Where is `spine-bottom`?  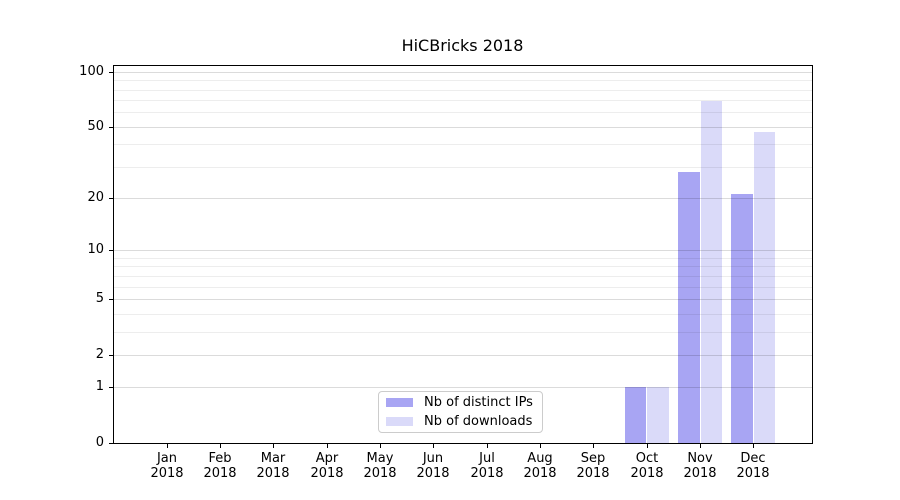 spine-bottom is located at coordinates (463, 443).